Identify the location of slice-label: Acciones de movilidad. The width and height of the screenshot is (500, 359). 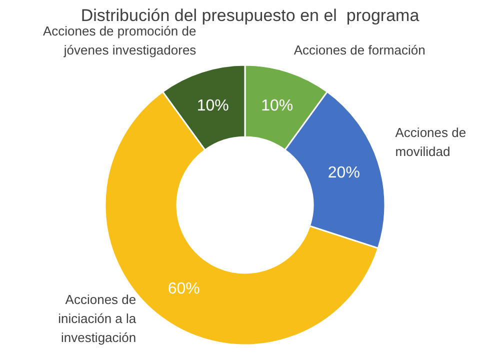
(430, 142).